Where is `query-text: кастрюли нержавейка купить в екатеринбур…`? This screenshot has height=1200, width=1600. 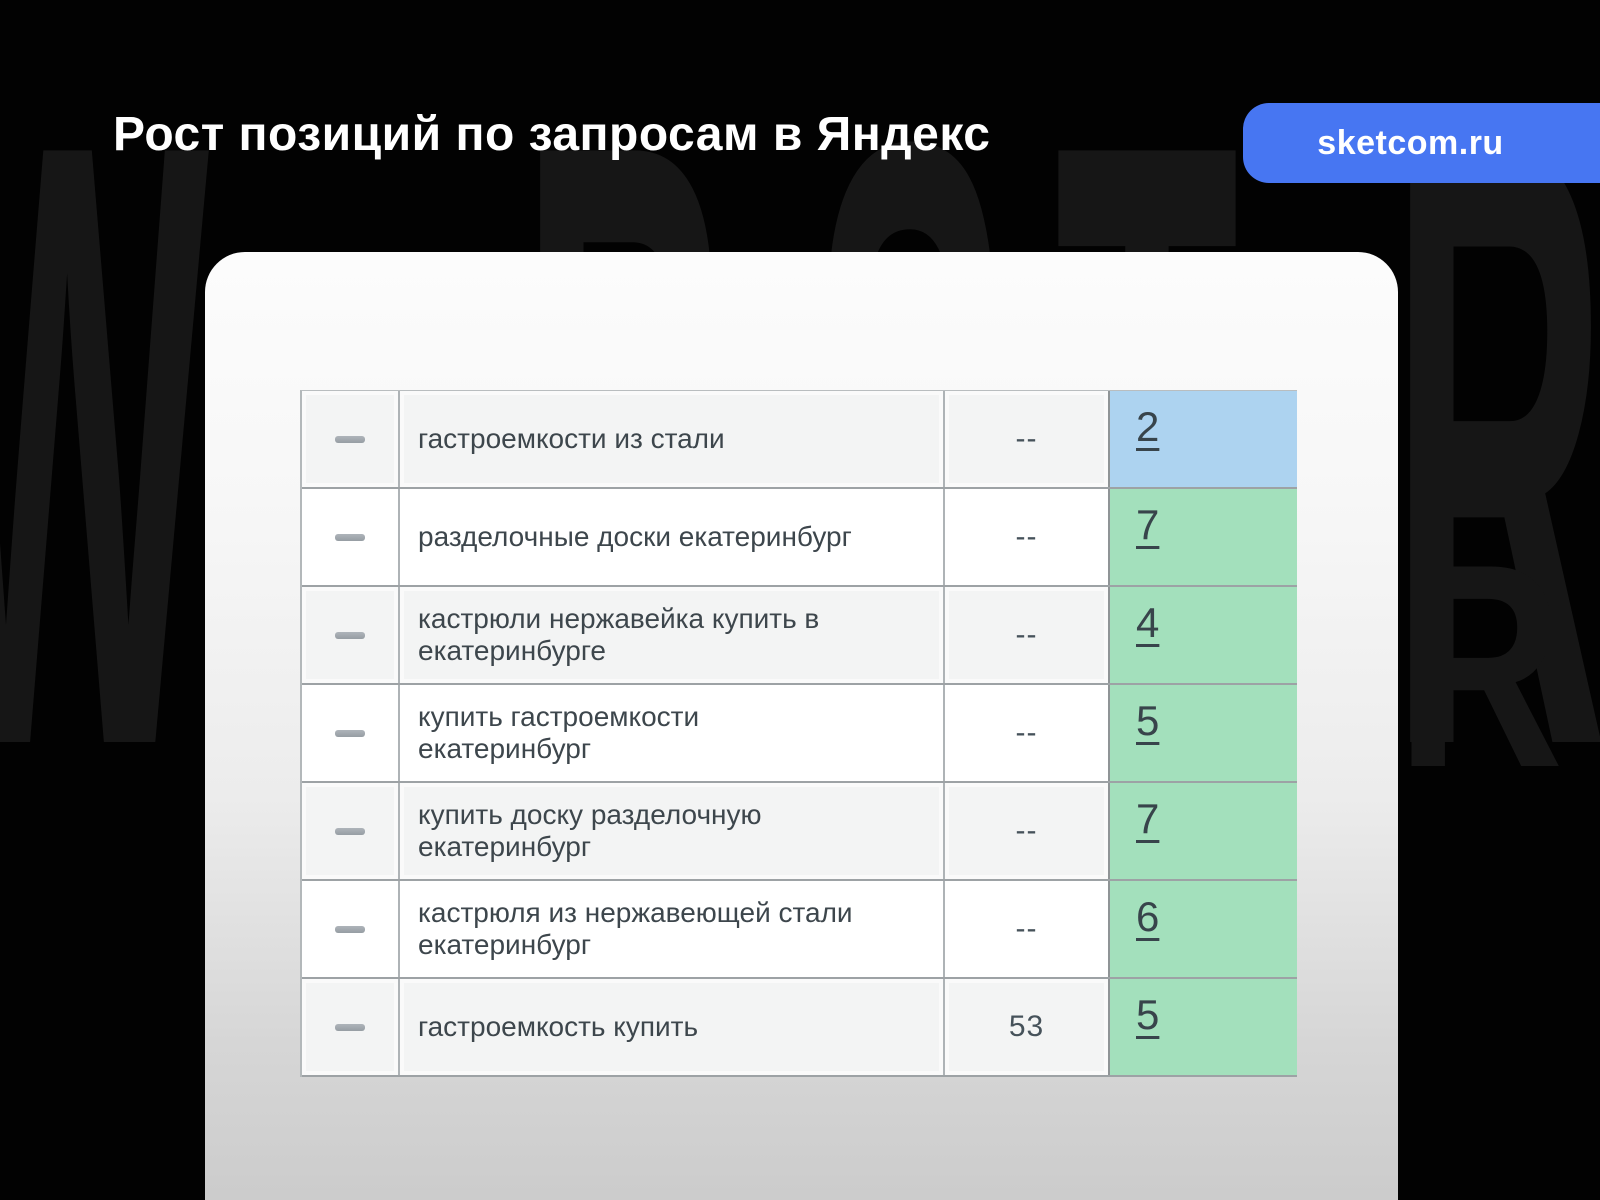
query-text: кастрюли нержавейка купить в екатеринбур… is located at coordinates (619, 634).